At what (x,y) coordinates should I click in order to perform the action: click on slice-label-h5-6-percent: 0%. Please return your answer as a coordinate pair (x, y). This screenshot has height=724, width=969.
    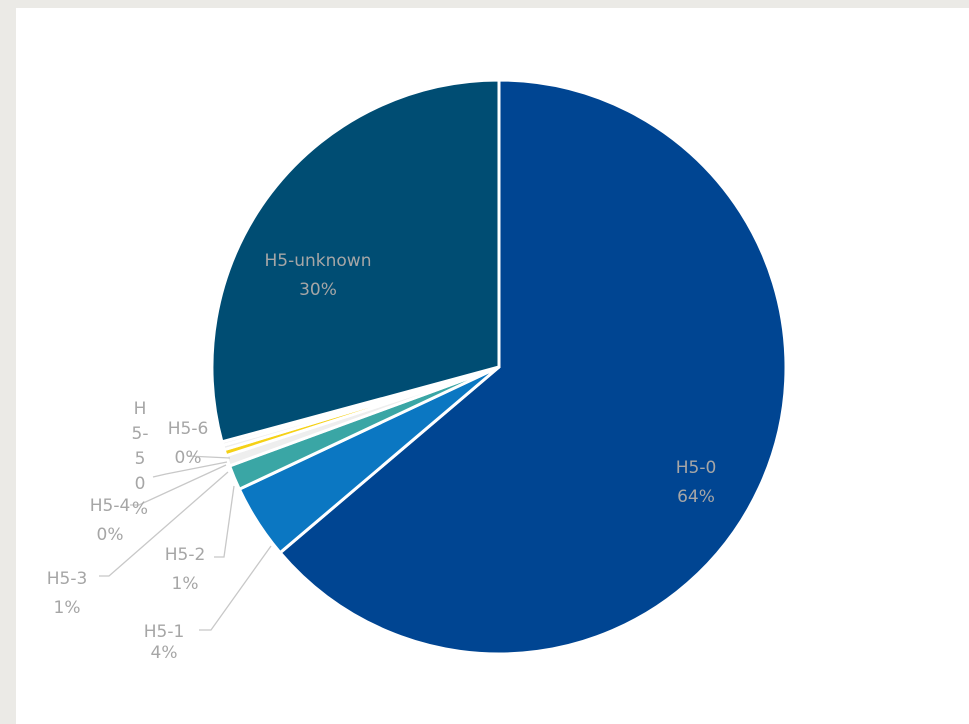
    Looking at the image, I should click on (188, 458).